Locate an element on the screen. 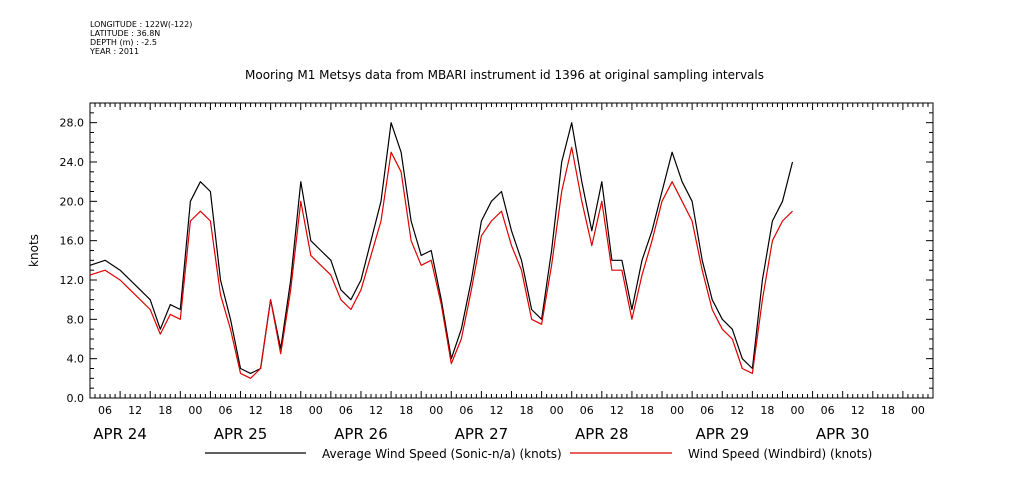 The width and height of the screenshot is (1009, 504). x-day-label: APR 26 is located at coordinates (361, 434).